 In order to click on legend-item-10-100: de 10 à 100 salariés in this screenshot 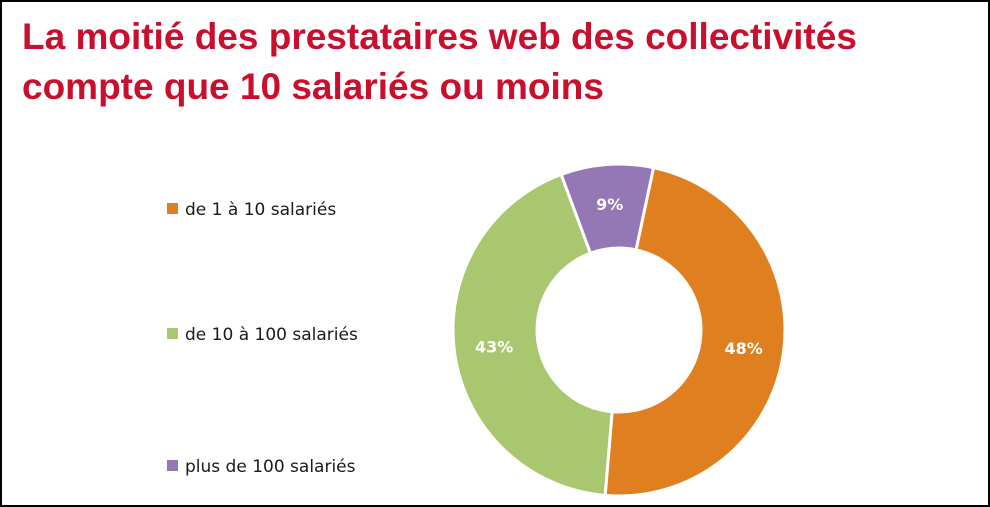, I will do `click(262, 335)`.